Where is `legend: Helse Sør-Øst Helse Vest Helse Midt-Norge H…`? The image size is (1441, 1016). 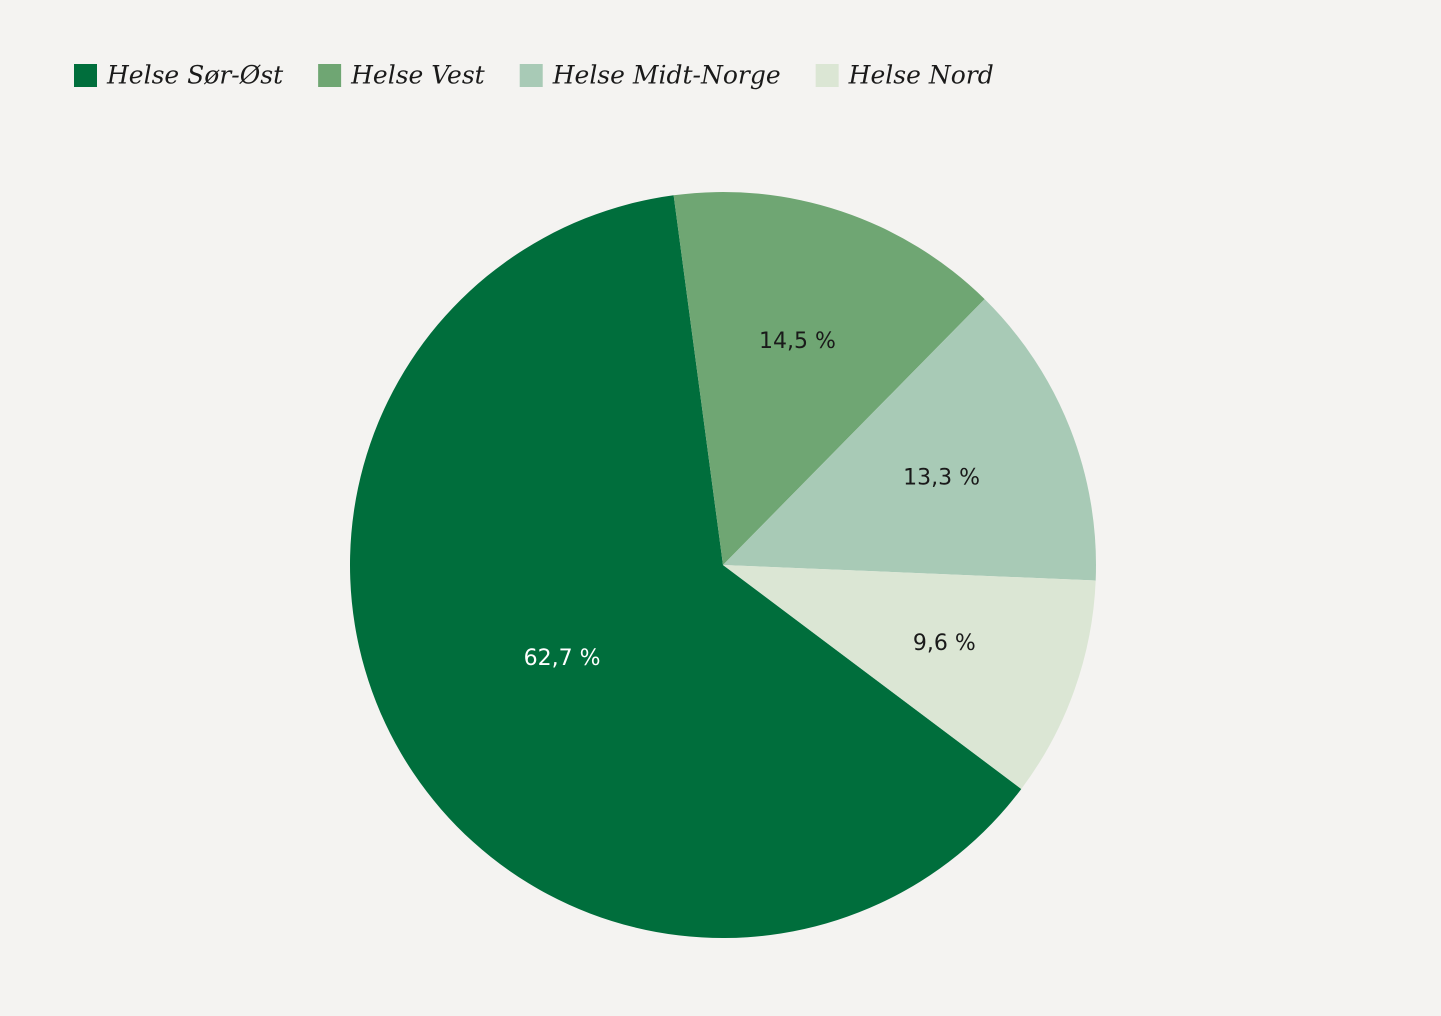 legend: Helse Sør-Øst Helse Vest Helse Midt-Norge H… is located at coordinates (534, 75).